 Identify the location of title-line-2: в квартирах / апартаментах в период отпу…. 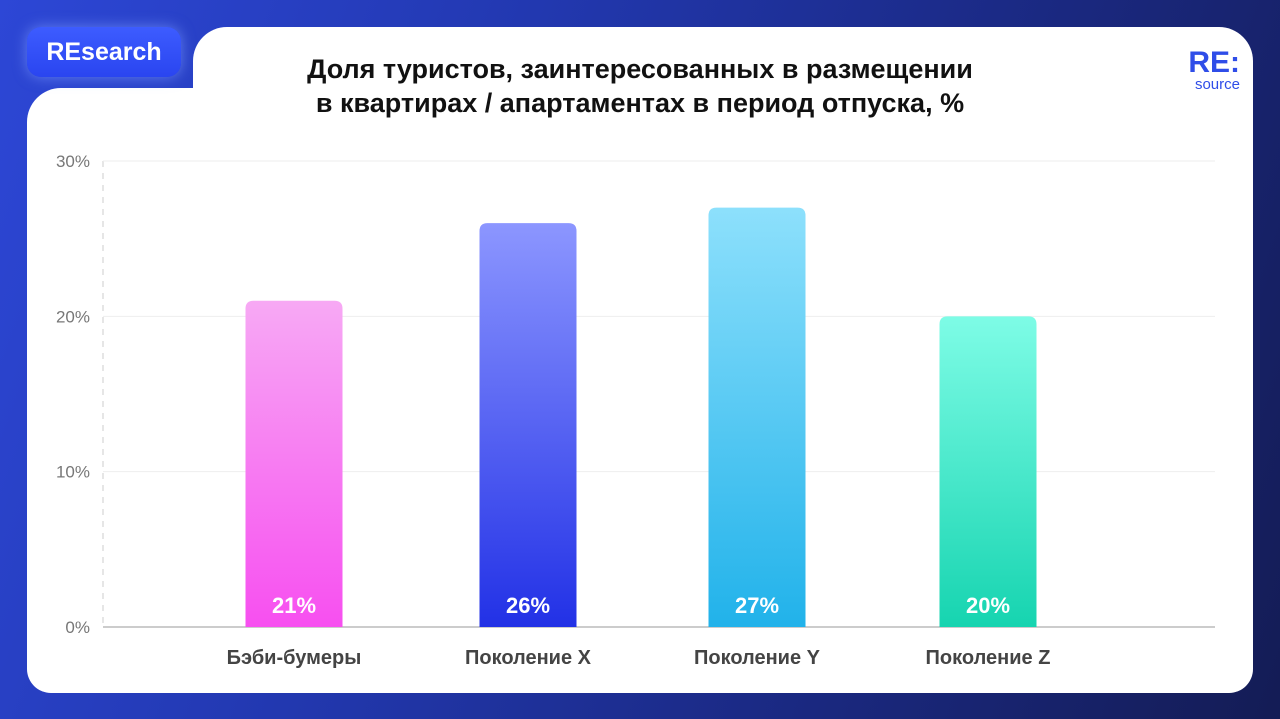
(640, 103).